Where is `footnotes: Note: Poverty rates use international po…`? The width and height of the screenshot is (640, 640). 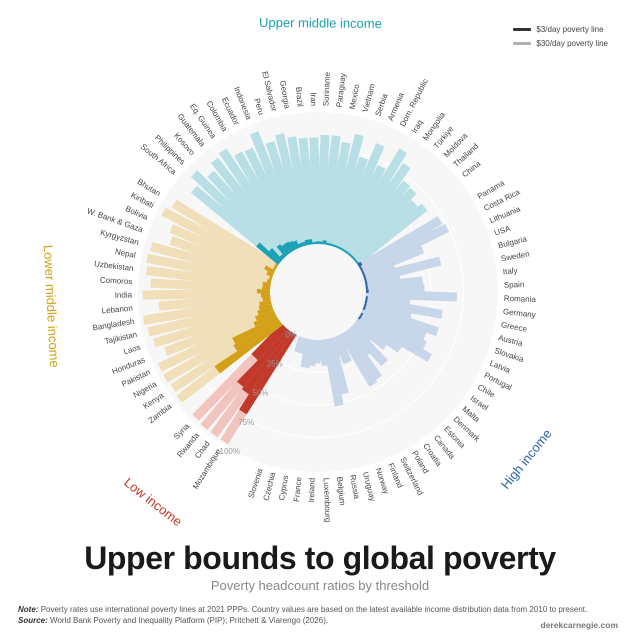
footnotes: Note: Poverty rates use international po… is located at coordinates (323, 615).